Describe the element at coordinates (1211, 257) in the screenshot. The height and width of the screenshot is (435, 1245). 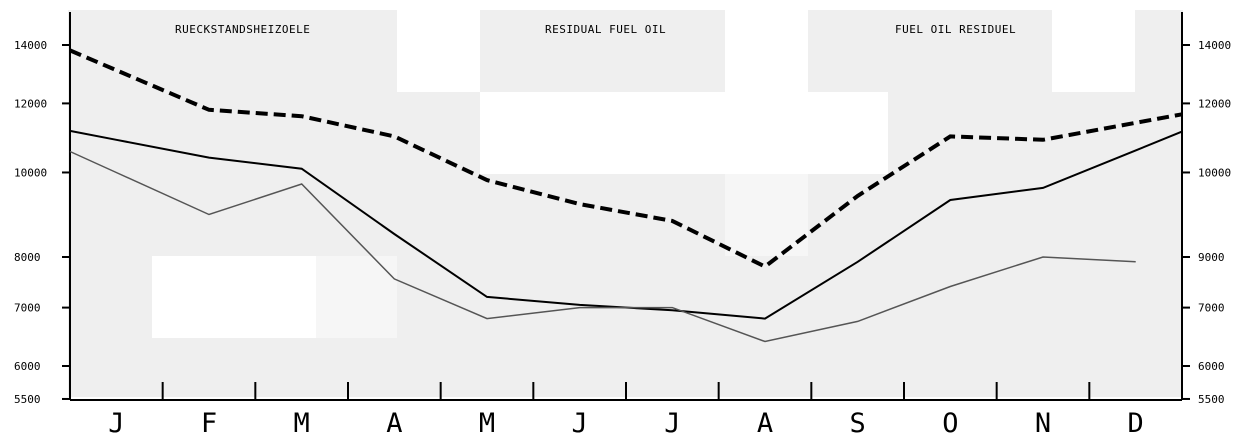
I see `y-tick-label-right: 9000` at that location.